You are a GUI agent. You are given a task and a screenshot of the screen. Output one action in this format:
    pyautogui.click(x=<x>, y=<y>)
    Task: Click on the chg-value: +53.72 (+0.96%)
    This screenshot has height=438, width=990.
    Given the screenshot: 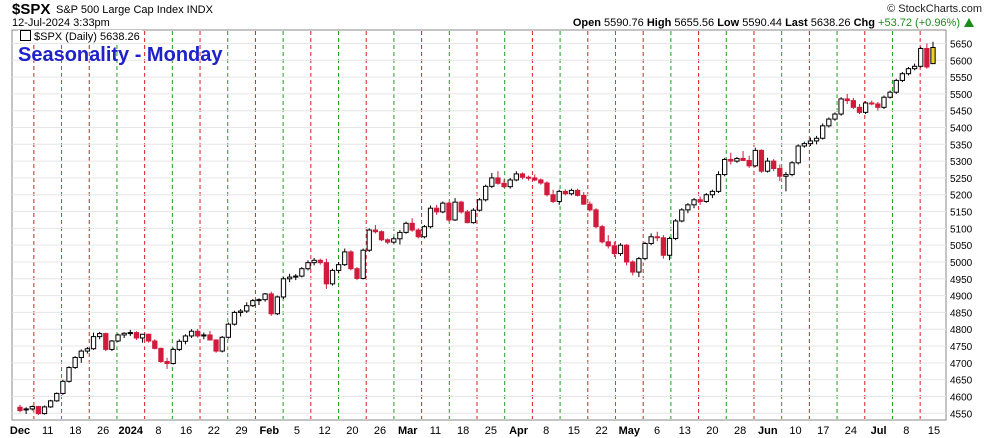 What is the action you would take?
    pyautogui.click(x=919, y=23)
    